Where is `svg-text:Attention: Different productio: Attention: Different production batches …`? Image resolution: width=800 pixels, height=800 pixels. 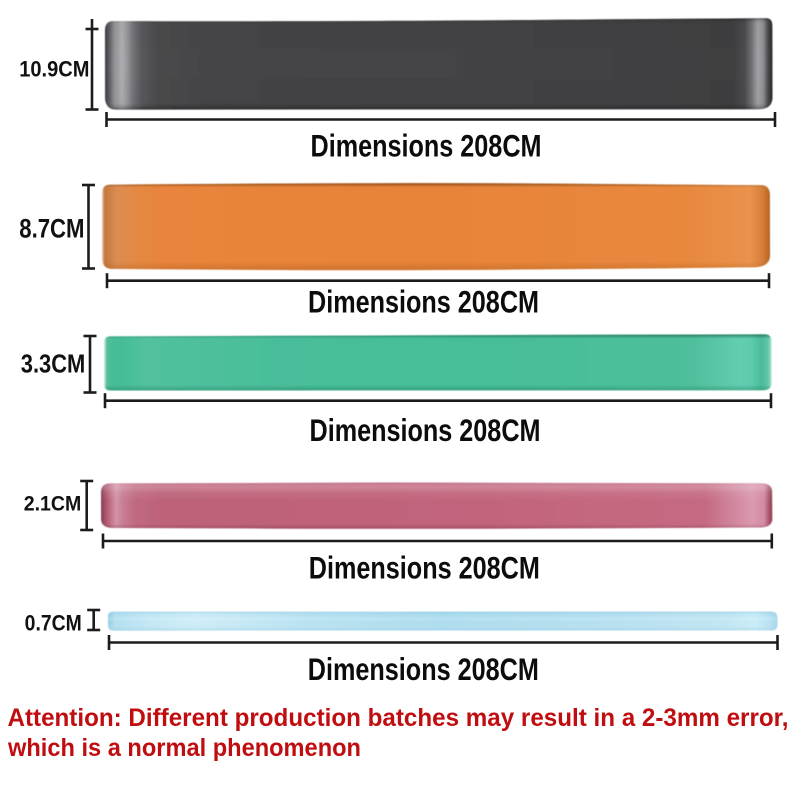 svg-text:Attention: Different productio: Attention: Different production batches … is located at coordinates (398, 718).